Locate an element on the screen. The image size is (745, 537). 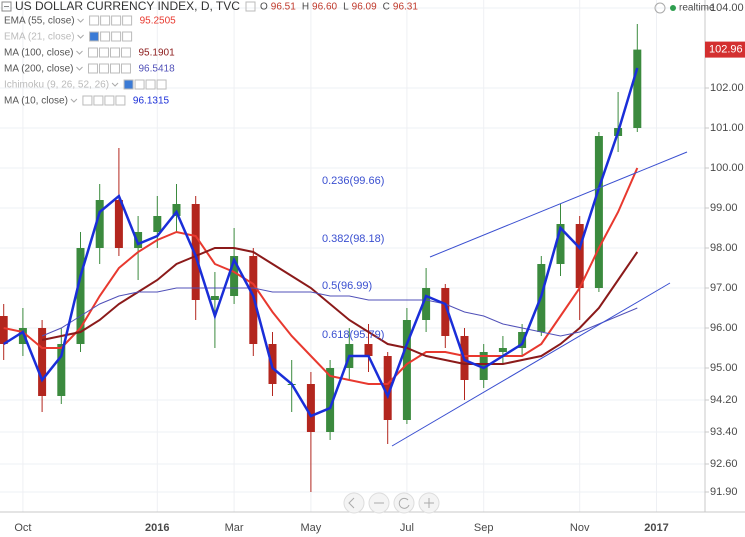
x-tick-label: 2016 is located at coordinates (157, 528).